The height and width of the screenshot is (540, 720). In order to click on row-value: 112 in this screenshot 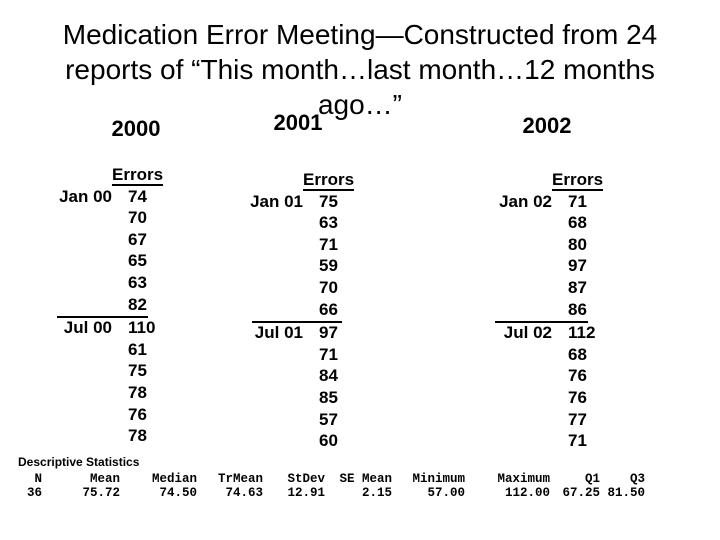, I will do `click(582, 333)`.